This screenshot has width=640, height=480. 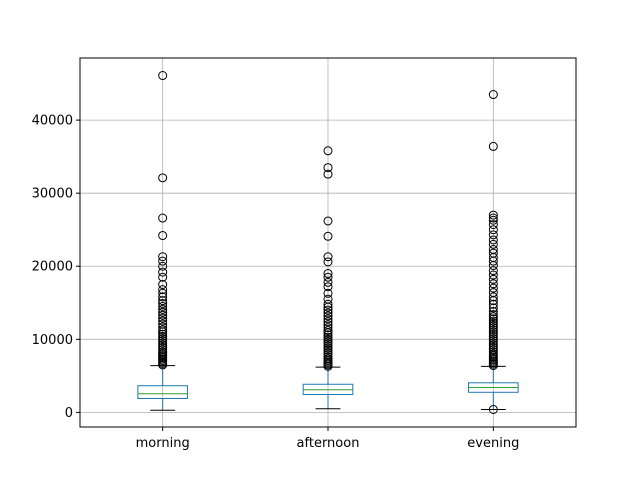 What do you see at coordinates (69, 413) in the screenshot?
I see `y-tick-label: 0` at bounding box center [69, 413].